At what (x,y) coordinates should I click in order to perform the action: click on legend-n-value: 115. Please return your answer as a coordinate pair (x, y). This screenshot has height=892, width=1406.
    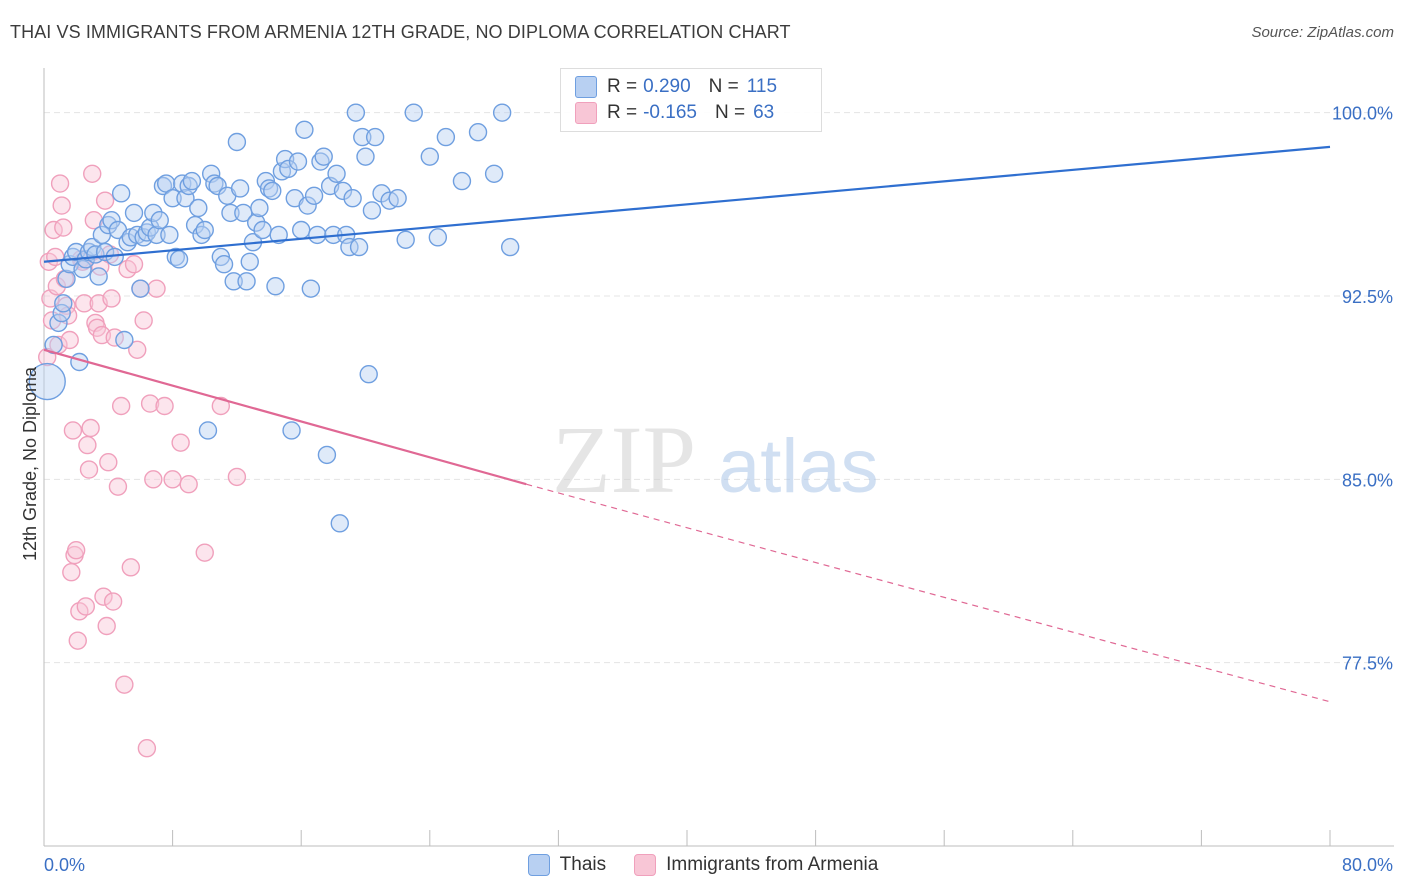
    Looking at the image, I should click on (762, 86).